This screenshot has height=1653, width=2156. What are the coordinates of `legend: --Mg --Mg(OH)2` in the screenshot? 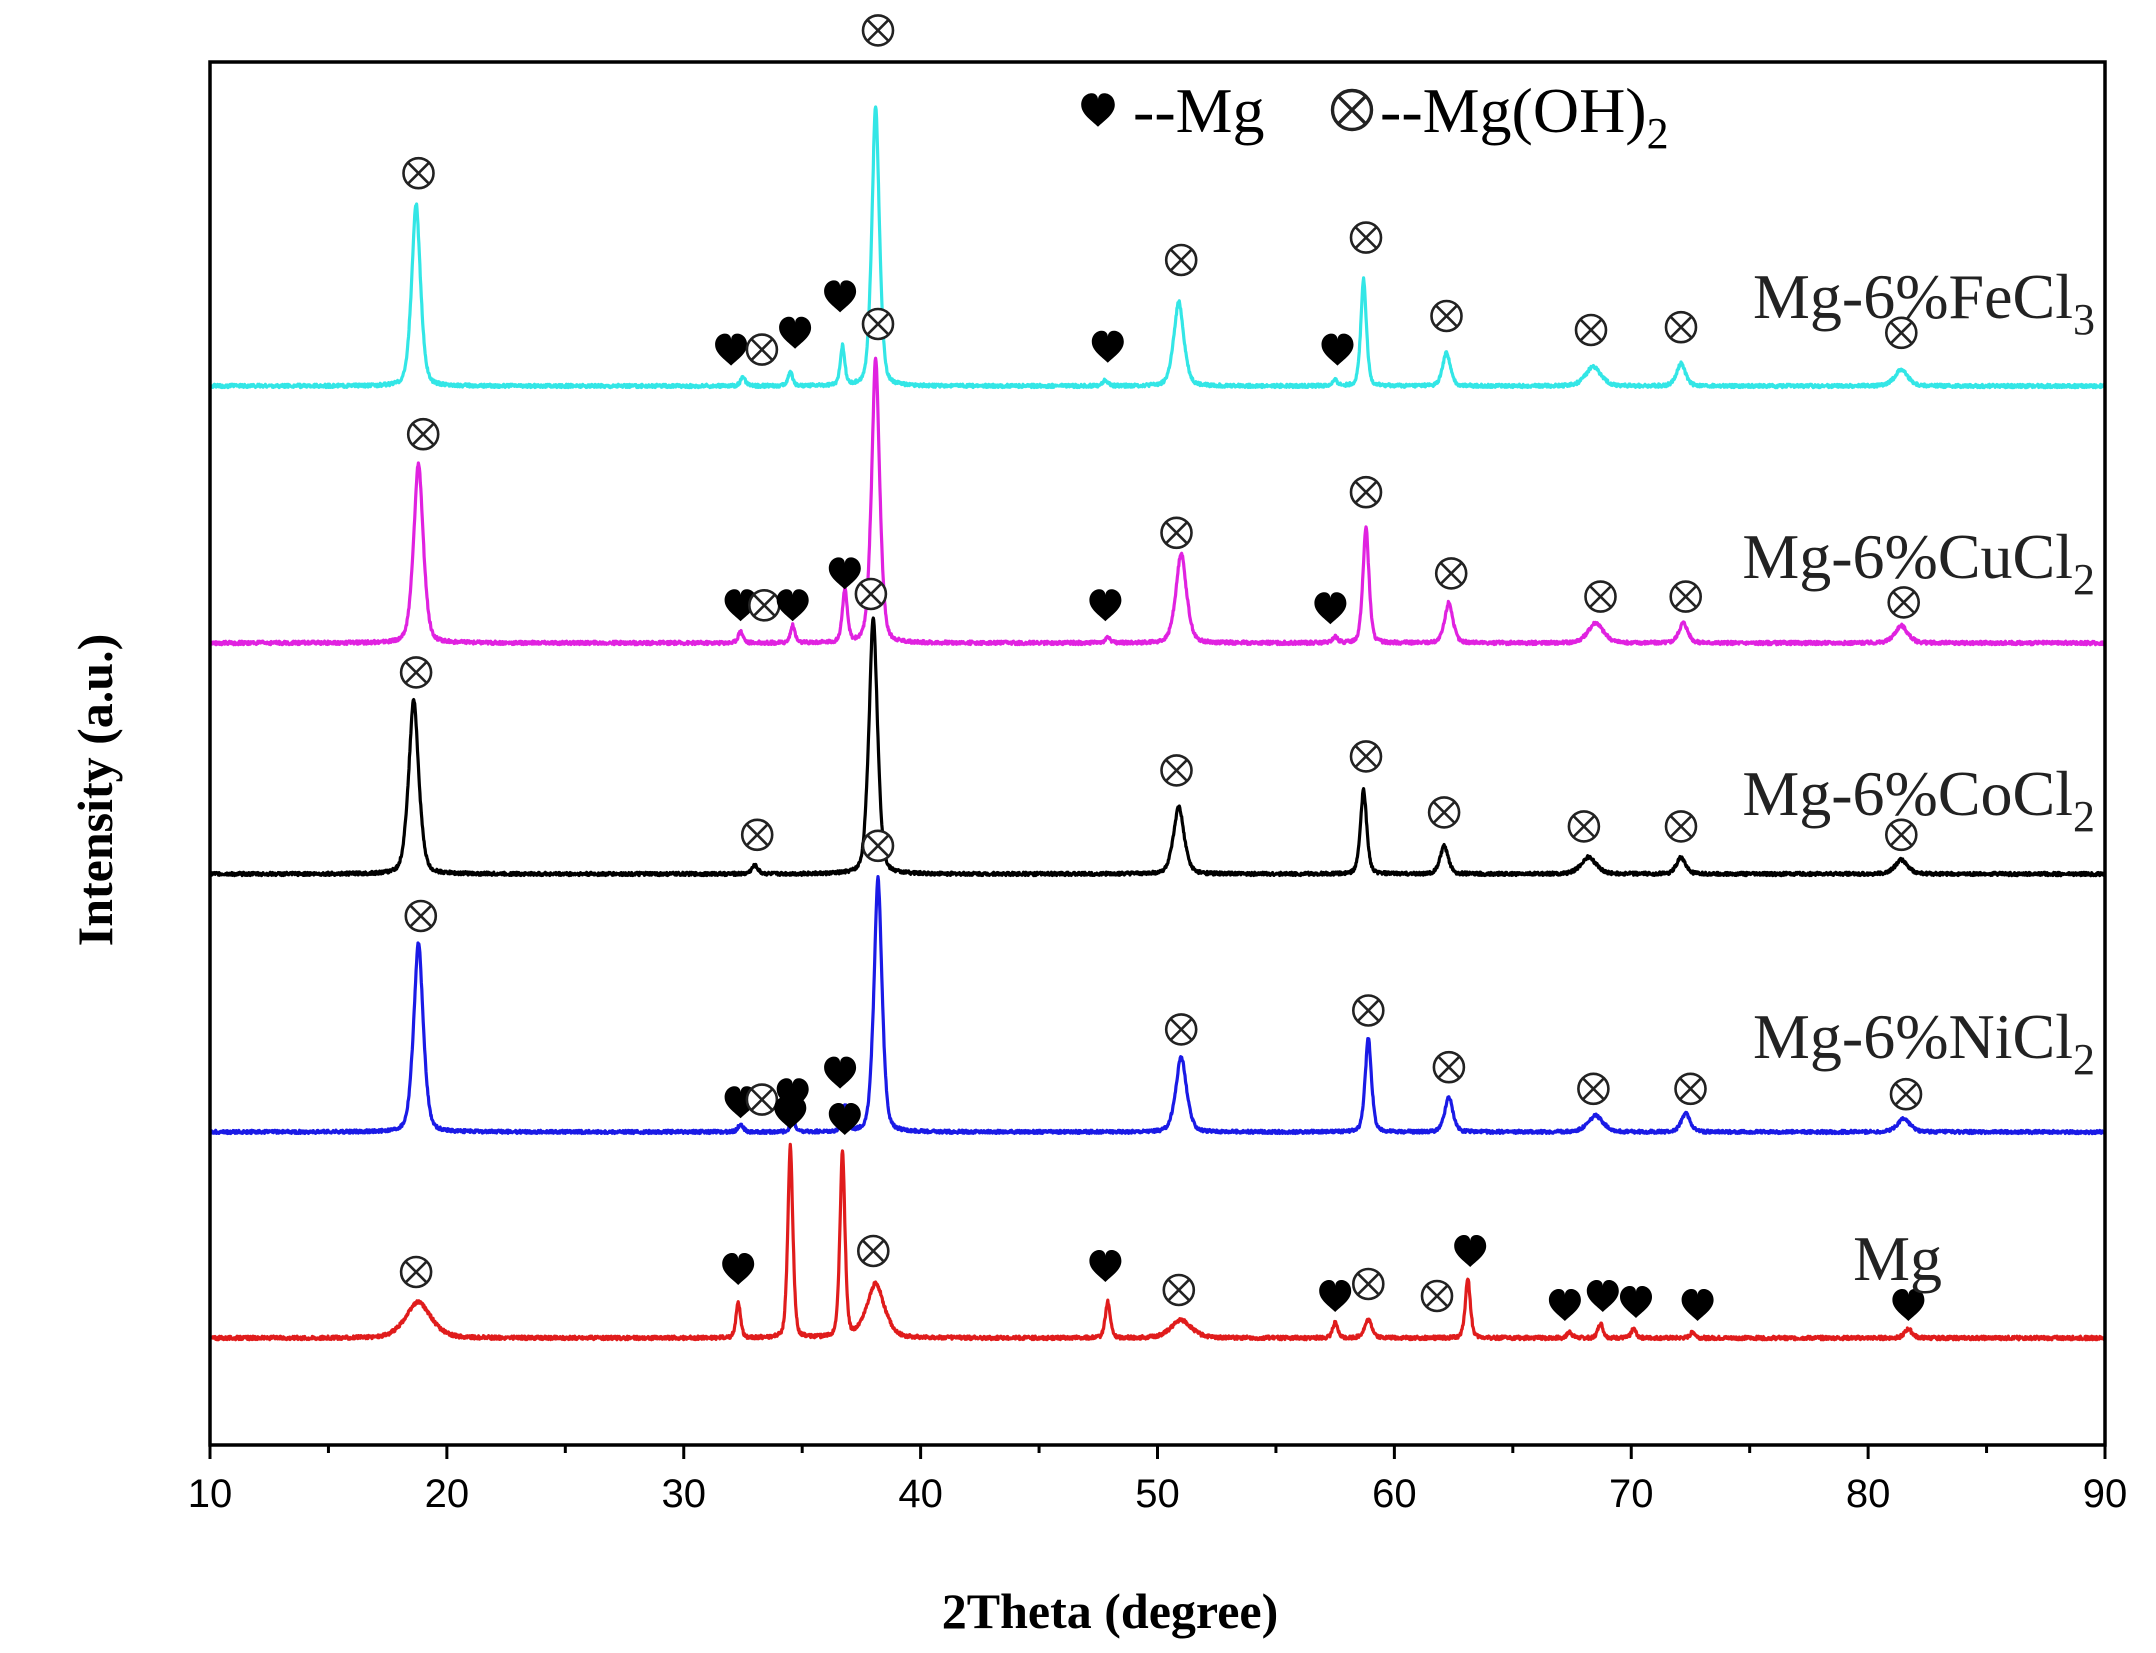 It's located at (1375, 116).